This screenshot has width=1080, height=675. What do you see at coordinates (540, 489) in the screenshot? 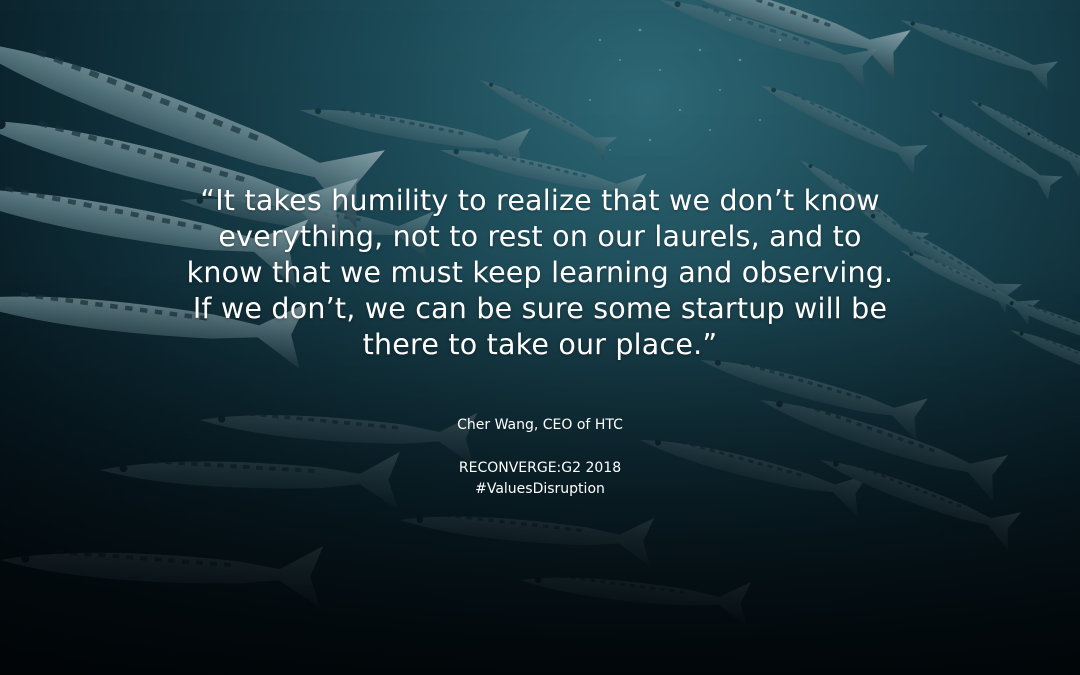
I see `event-hashtag: #ValuesDisruption` at bounding box center [540, 489].